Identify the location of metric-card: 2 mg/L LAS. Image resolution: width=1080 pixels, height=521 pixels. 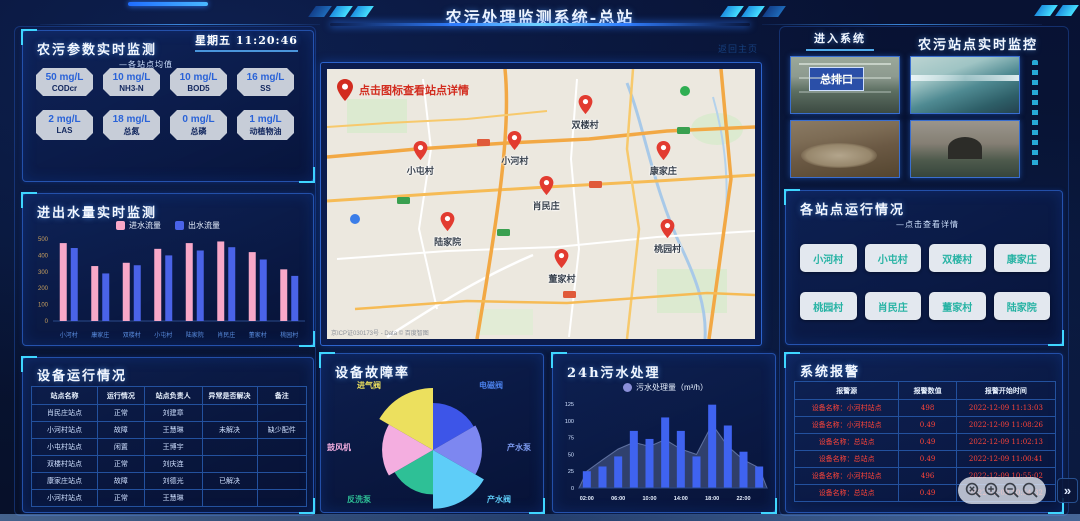
(64, 125).